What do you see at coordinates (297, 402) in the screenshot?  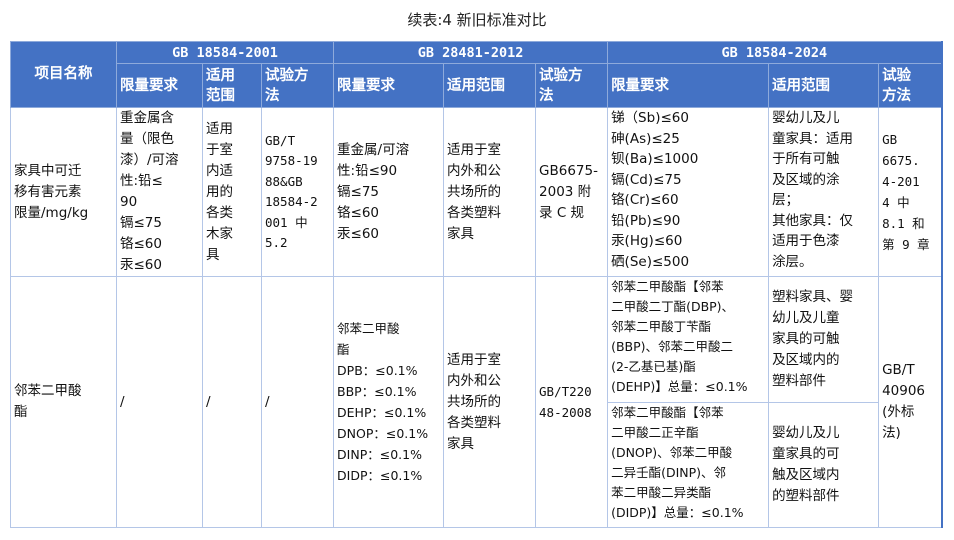 I see `method-2001: /` at bounding box center [297, 402].